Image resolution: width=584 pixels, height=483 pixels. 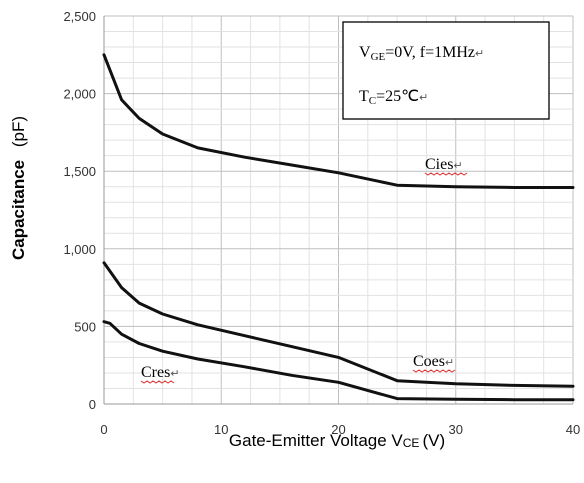 I want to click on x-axis-title-unit: (V), so click(x=433, y=440).